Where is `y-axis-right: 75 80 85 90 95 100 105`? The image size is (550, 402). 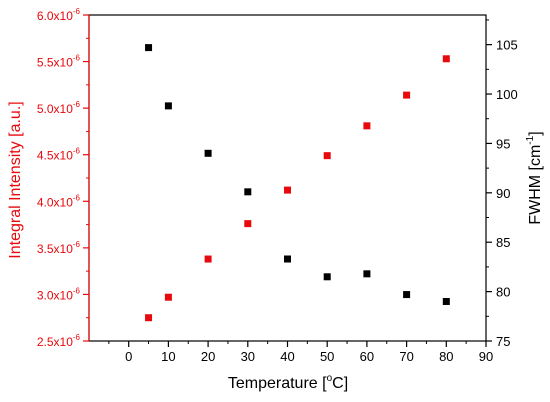
y-axis-right: 75 80 85 90 95 100 105 is located at coordinates (502, 184).